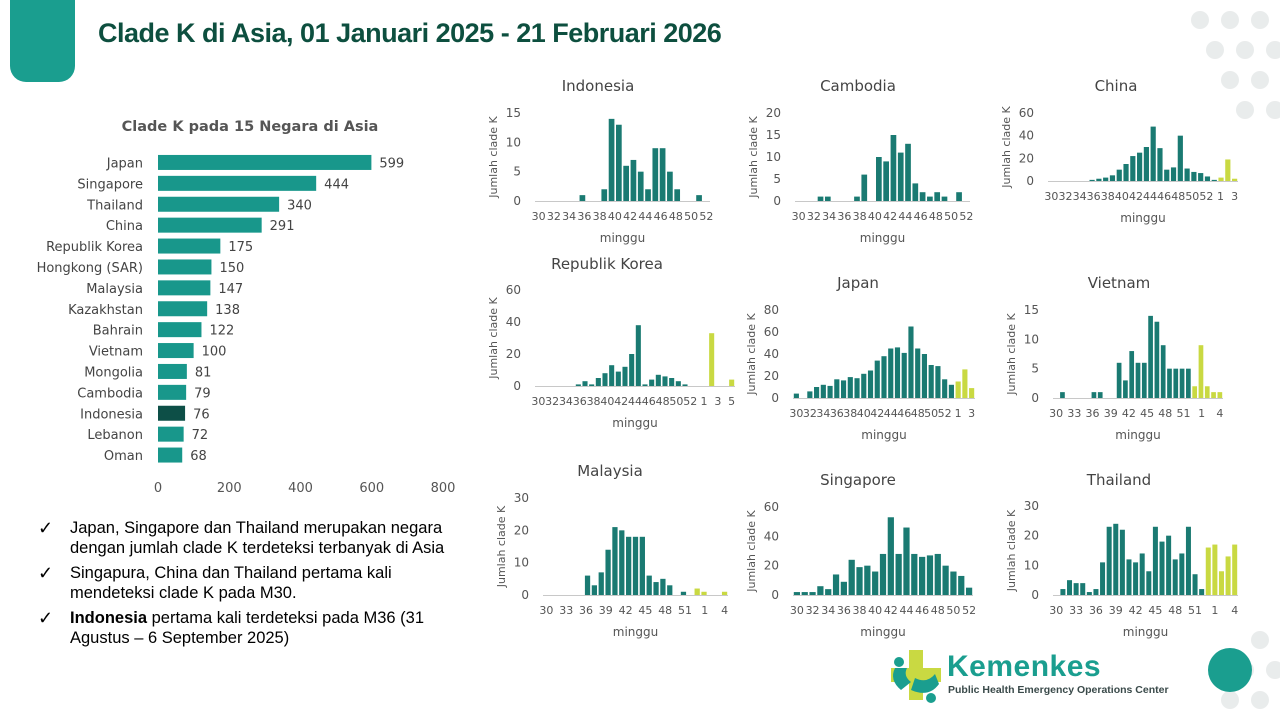 The height and width of the screenshot is (720, 1280). I want to click on panel-ytick-label: 60, so click(771, 332).